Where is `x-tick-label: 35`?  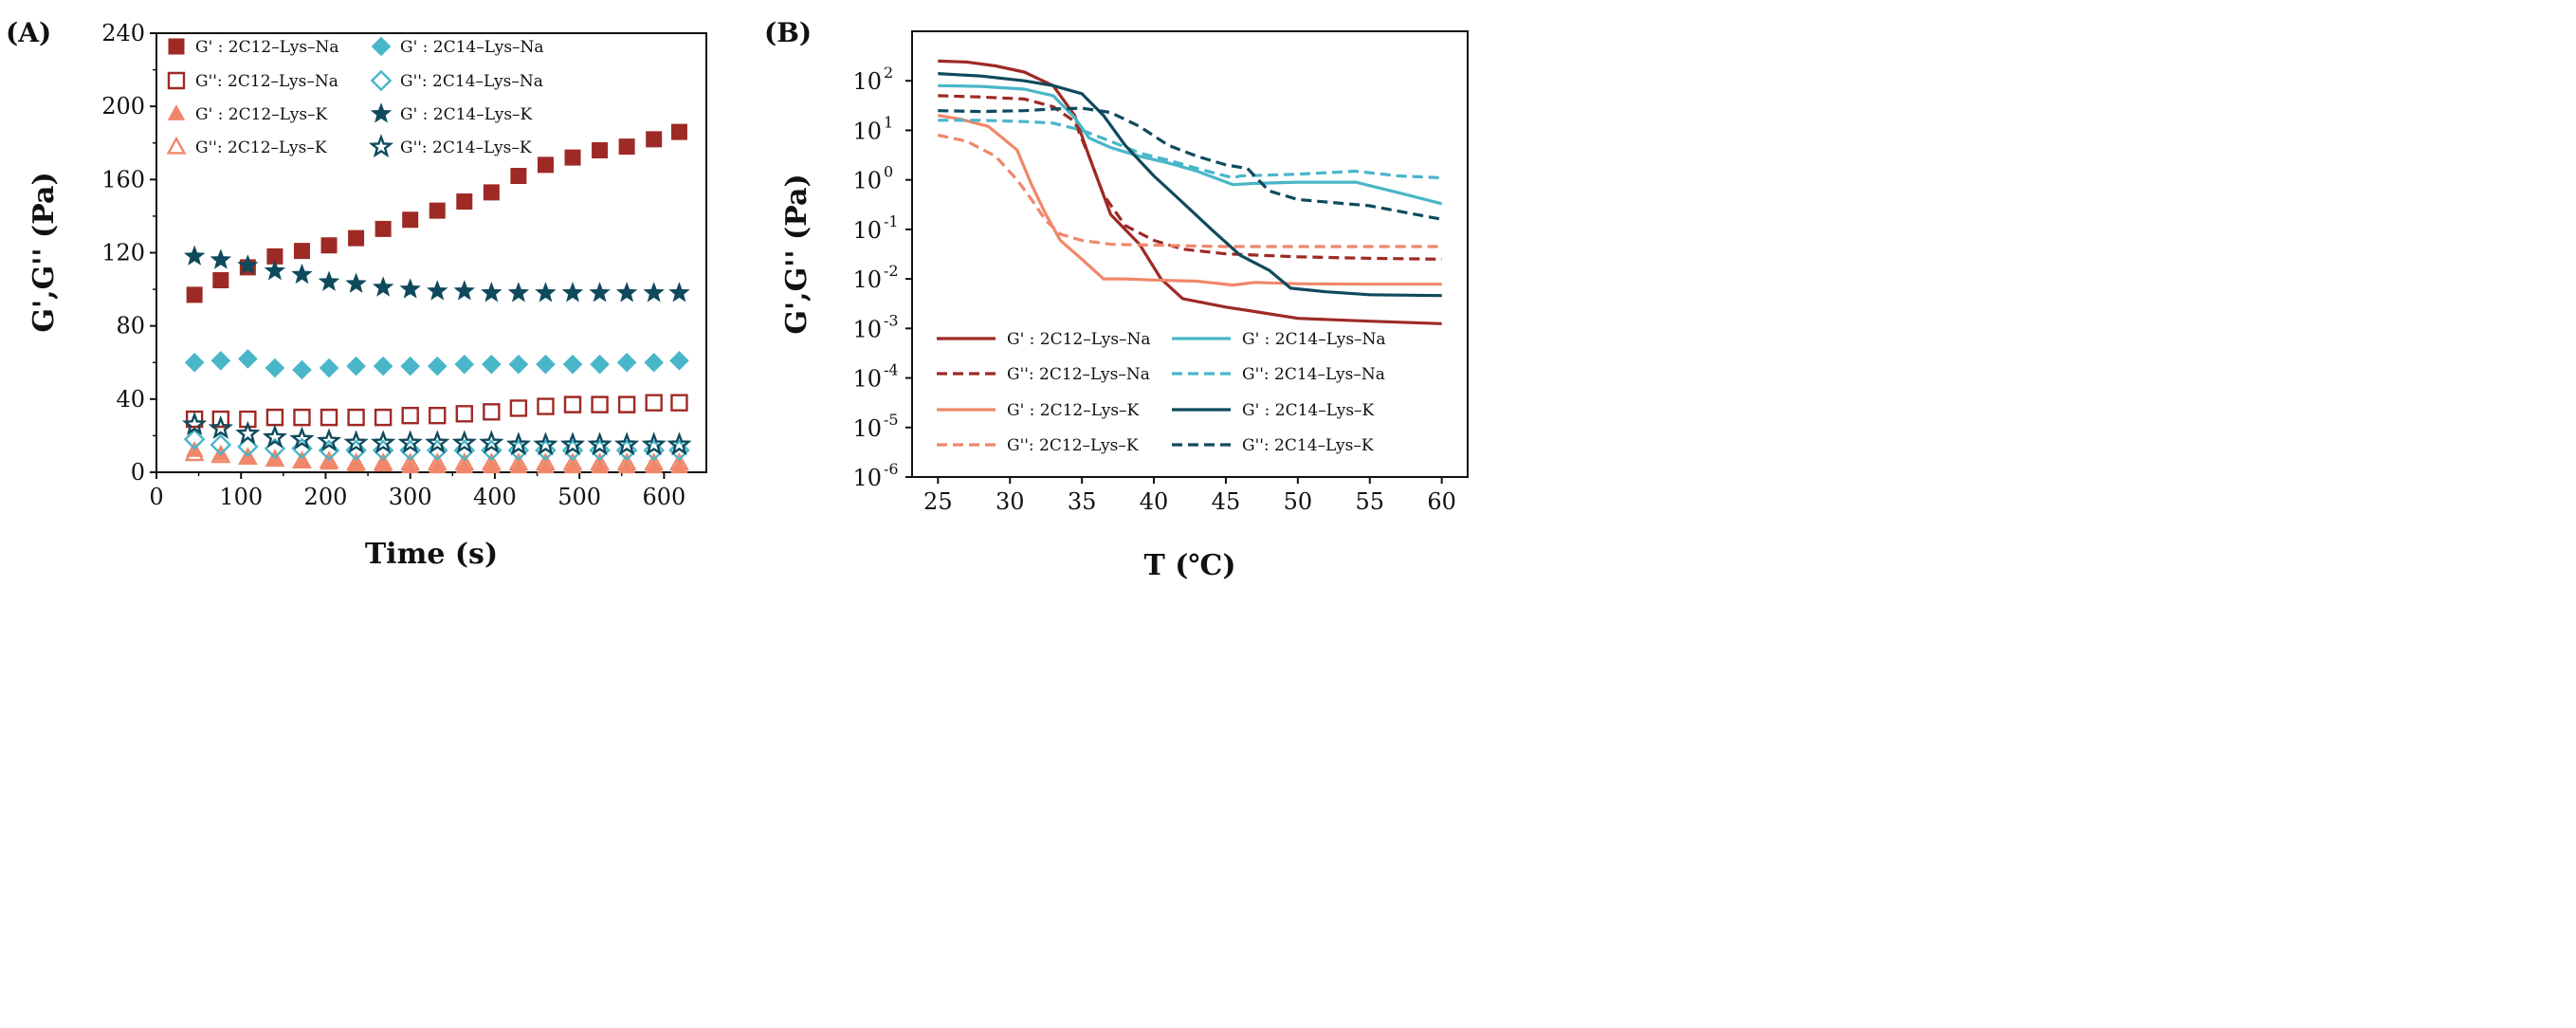
x-tick-label: 35 is located at coordinates (1082, 502).